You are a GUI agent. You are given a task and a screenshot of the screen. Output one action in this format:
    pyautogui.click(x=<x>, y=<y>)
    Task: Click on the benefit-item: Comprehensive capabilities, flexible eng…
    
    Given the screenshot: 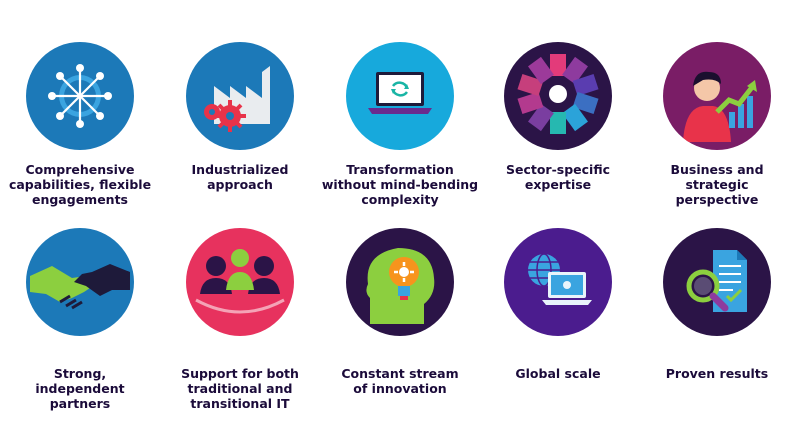 What is the action you would take?
    pyautogui.click(x=80, y=124)
    